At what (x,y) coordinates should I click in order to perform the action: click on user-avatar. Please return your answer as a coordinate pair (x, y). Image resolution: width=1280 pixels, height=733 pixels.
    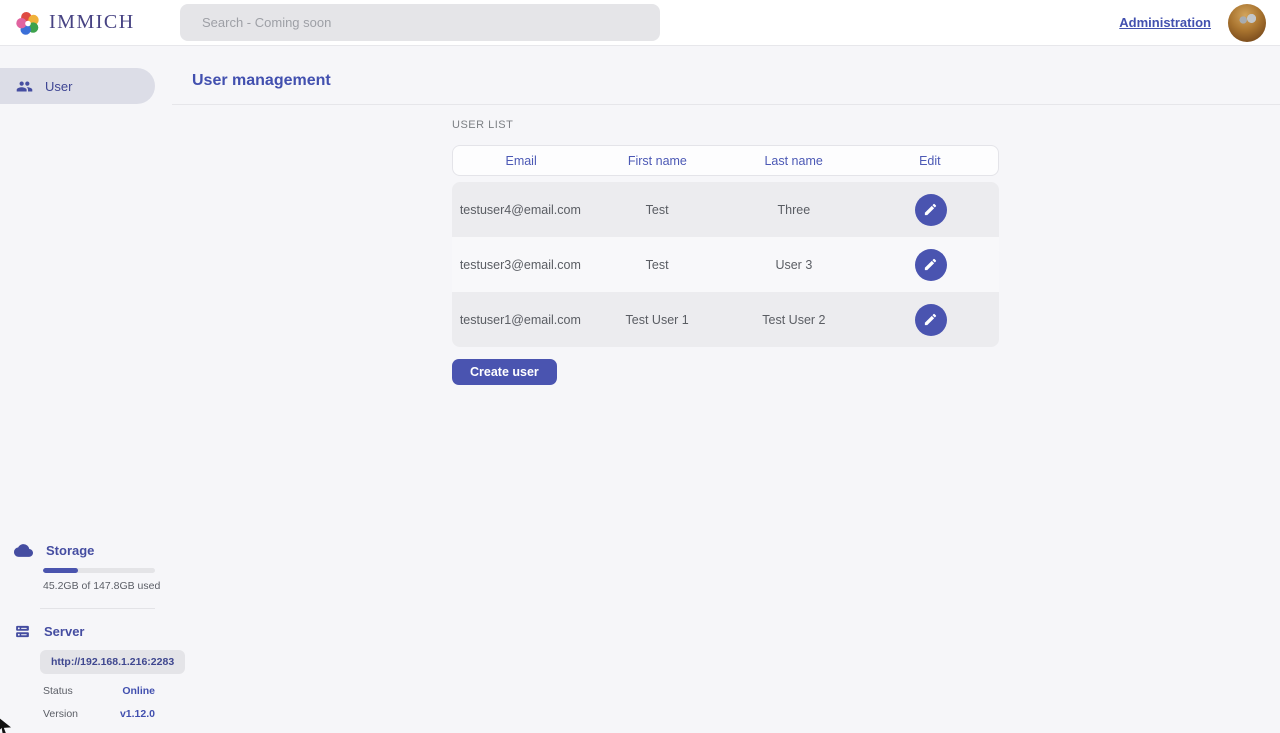
    Looking at the image, I should click on (1247, 22).